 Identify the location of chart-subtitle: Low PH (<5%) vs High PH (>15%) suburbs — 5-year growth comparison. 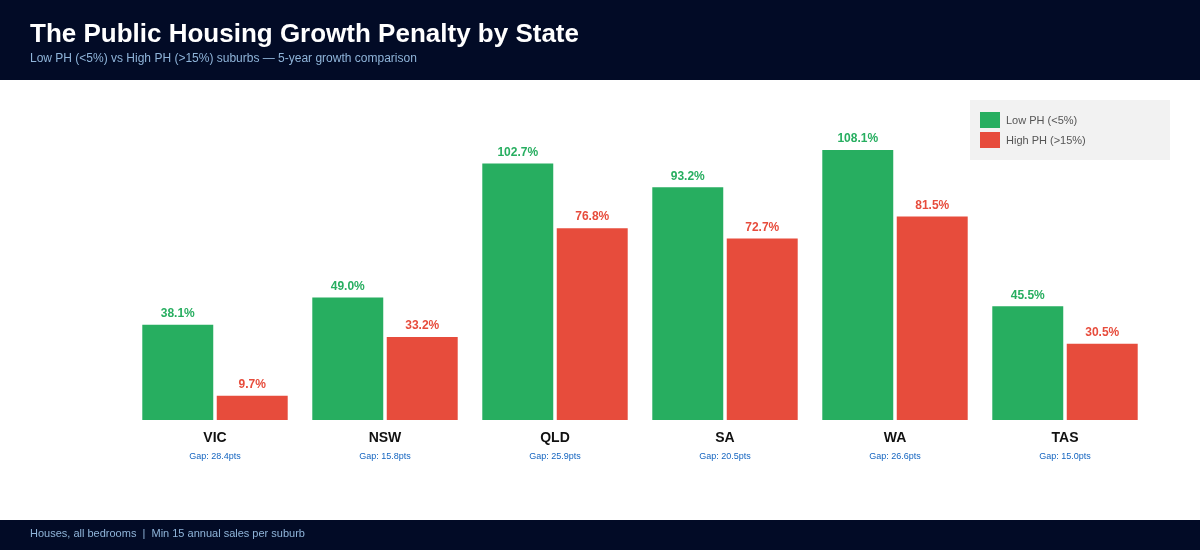
(223, 58).